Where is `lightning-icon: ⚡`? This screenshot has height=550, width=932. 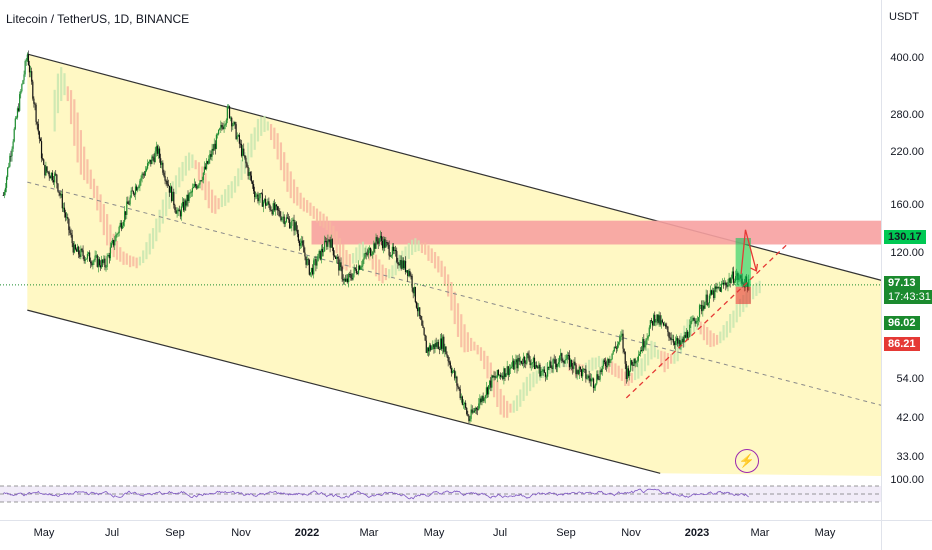 lightning-icon: ⚡ is located at coordinates (747, 461).